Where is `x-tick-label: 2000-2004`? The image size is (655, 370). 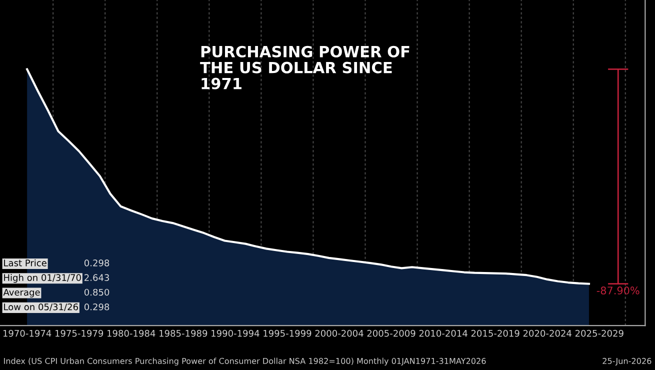 x-tick-label: 2000-2004 is located at coordinates (339, 333).